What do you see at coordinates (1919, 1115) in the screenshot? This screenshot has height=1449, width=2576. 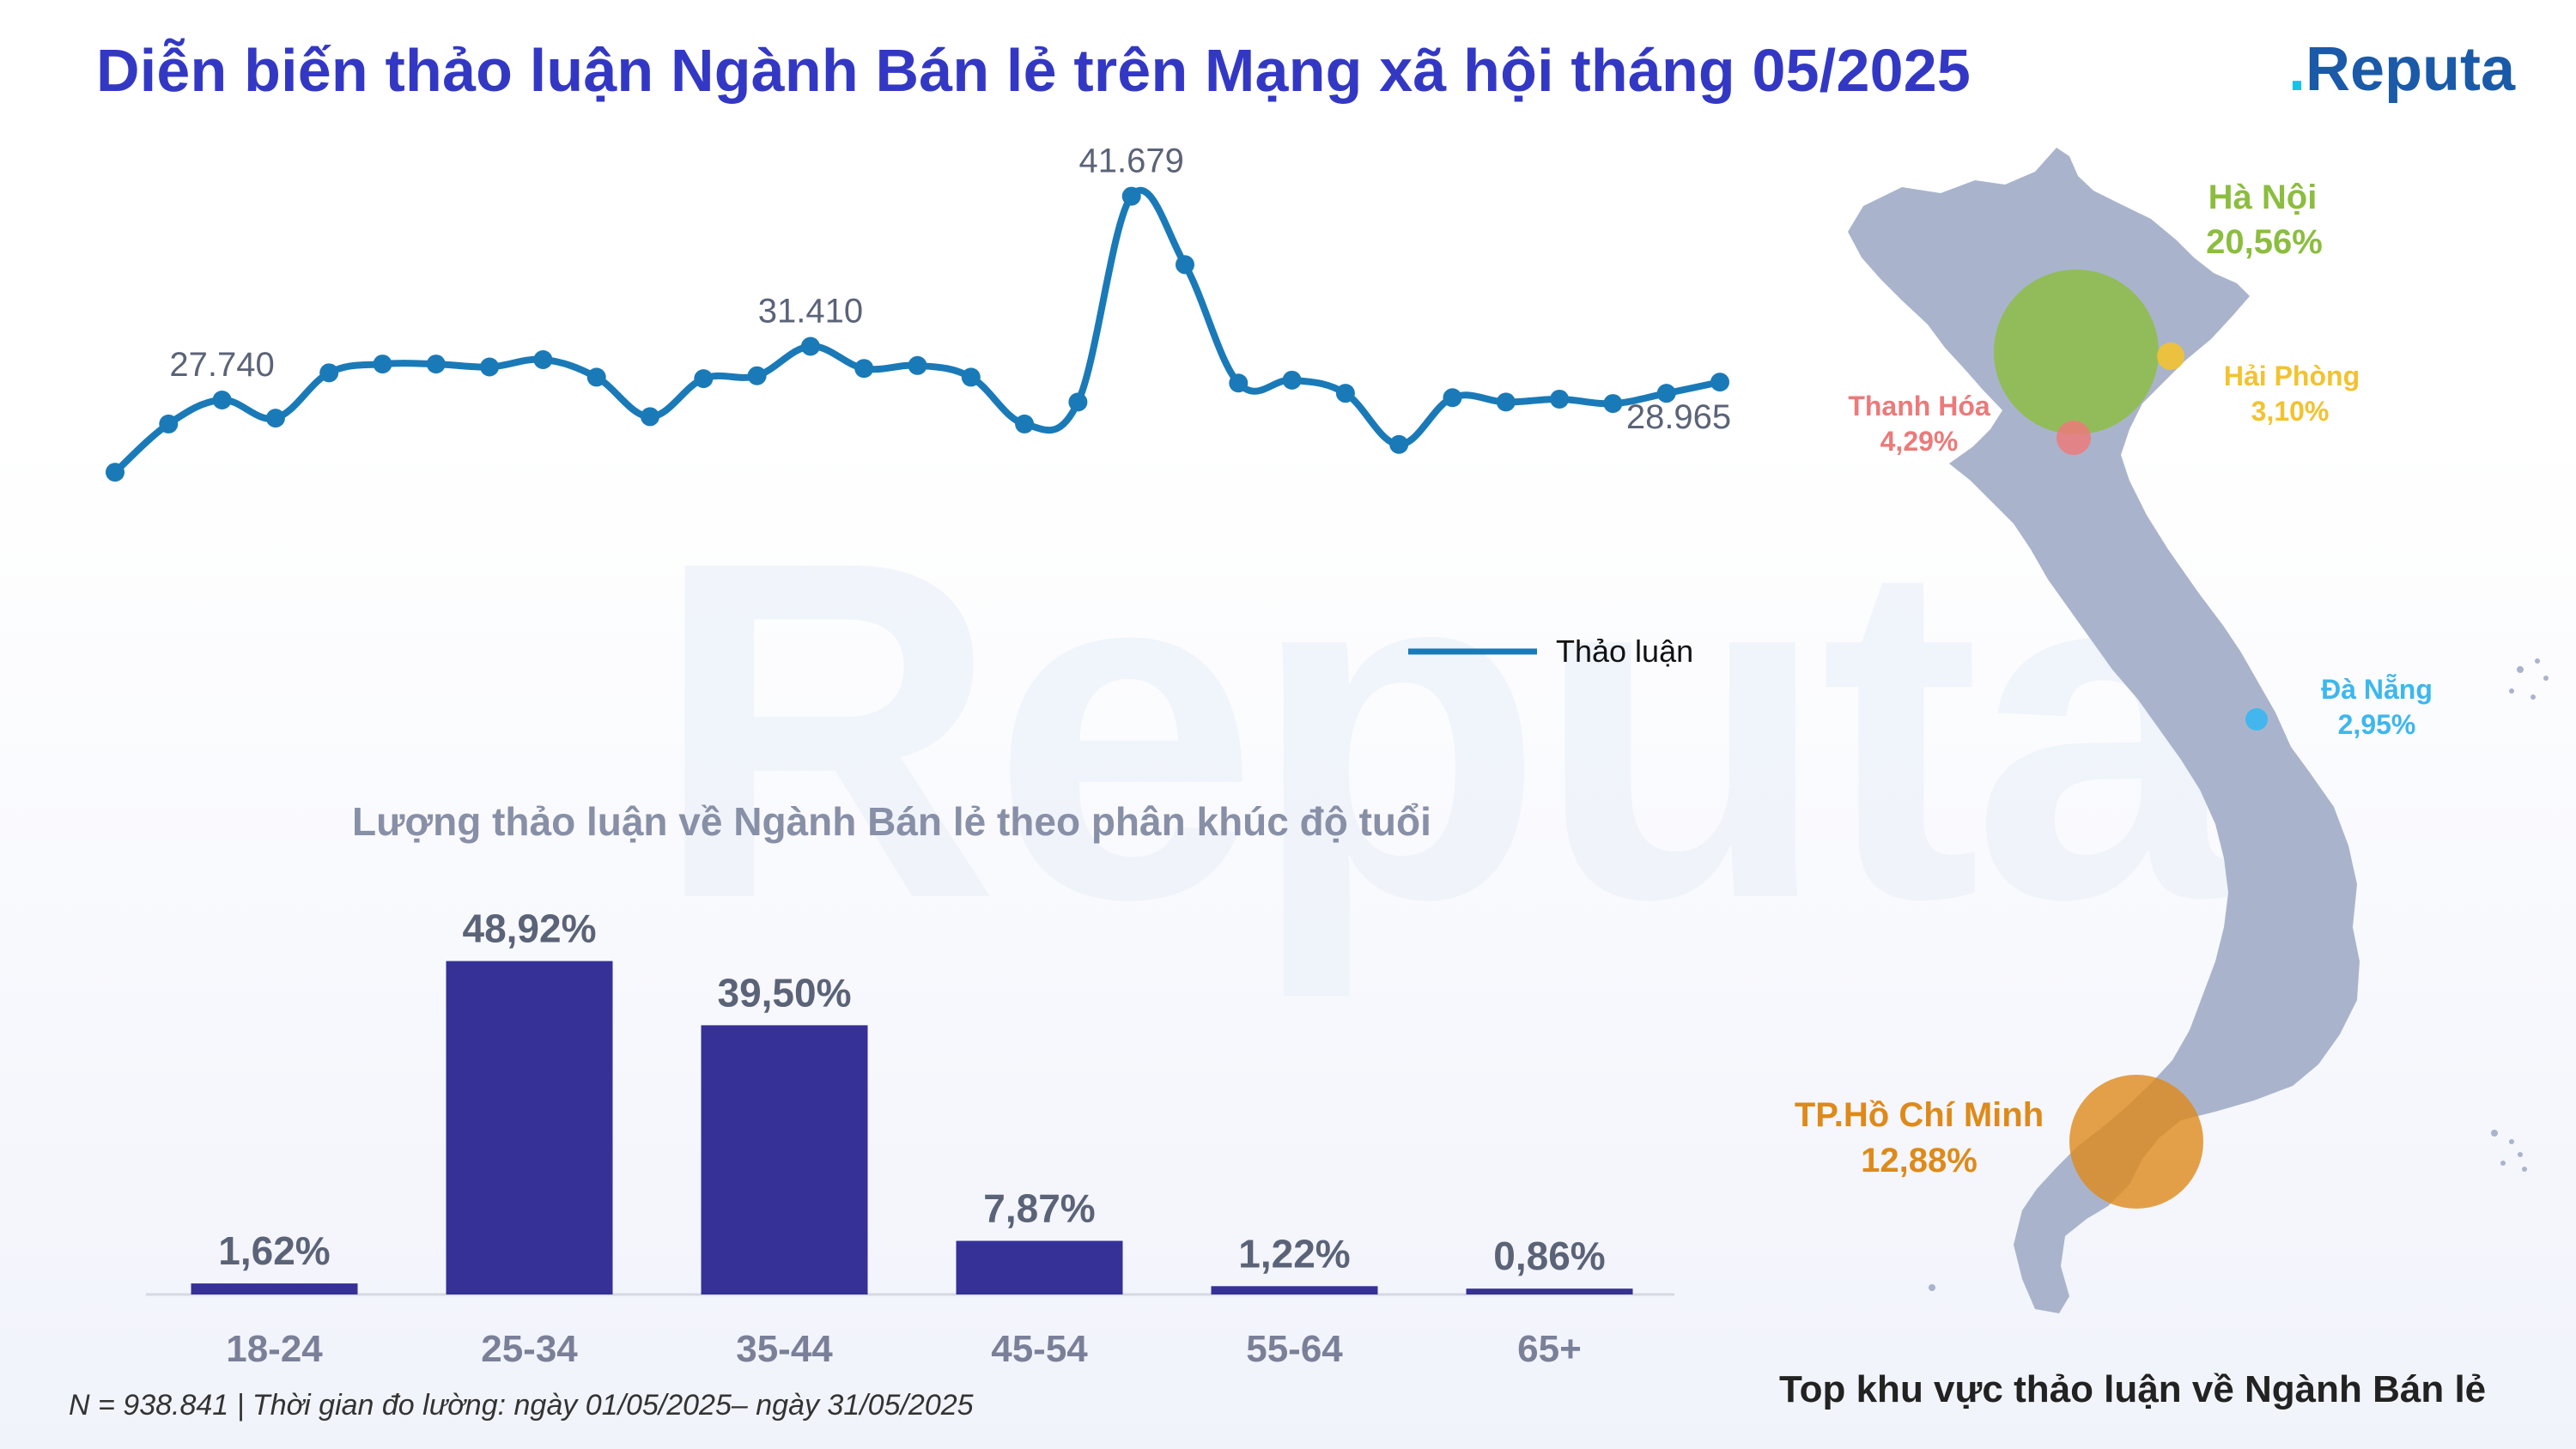 I see `city-label-ho-chi-minh: TP.Hồ Chí Minh` at bounding box center [1919, 1115].